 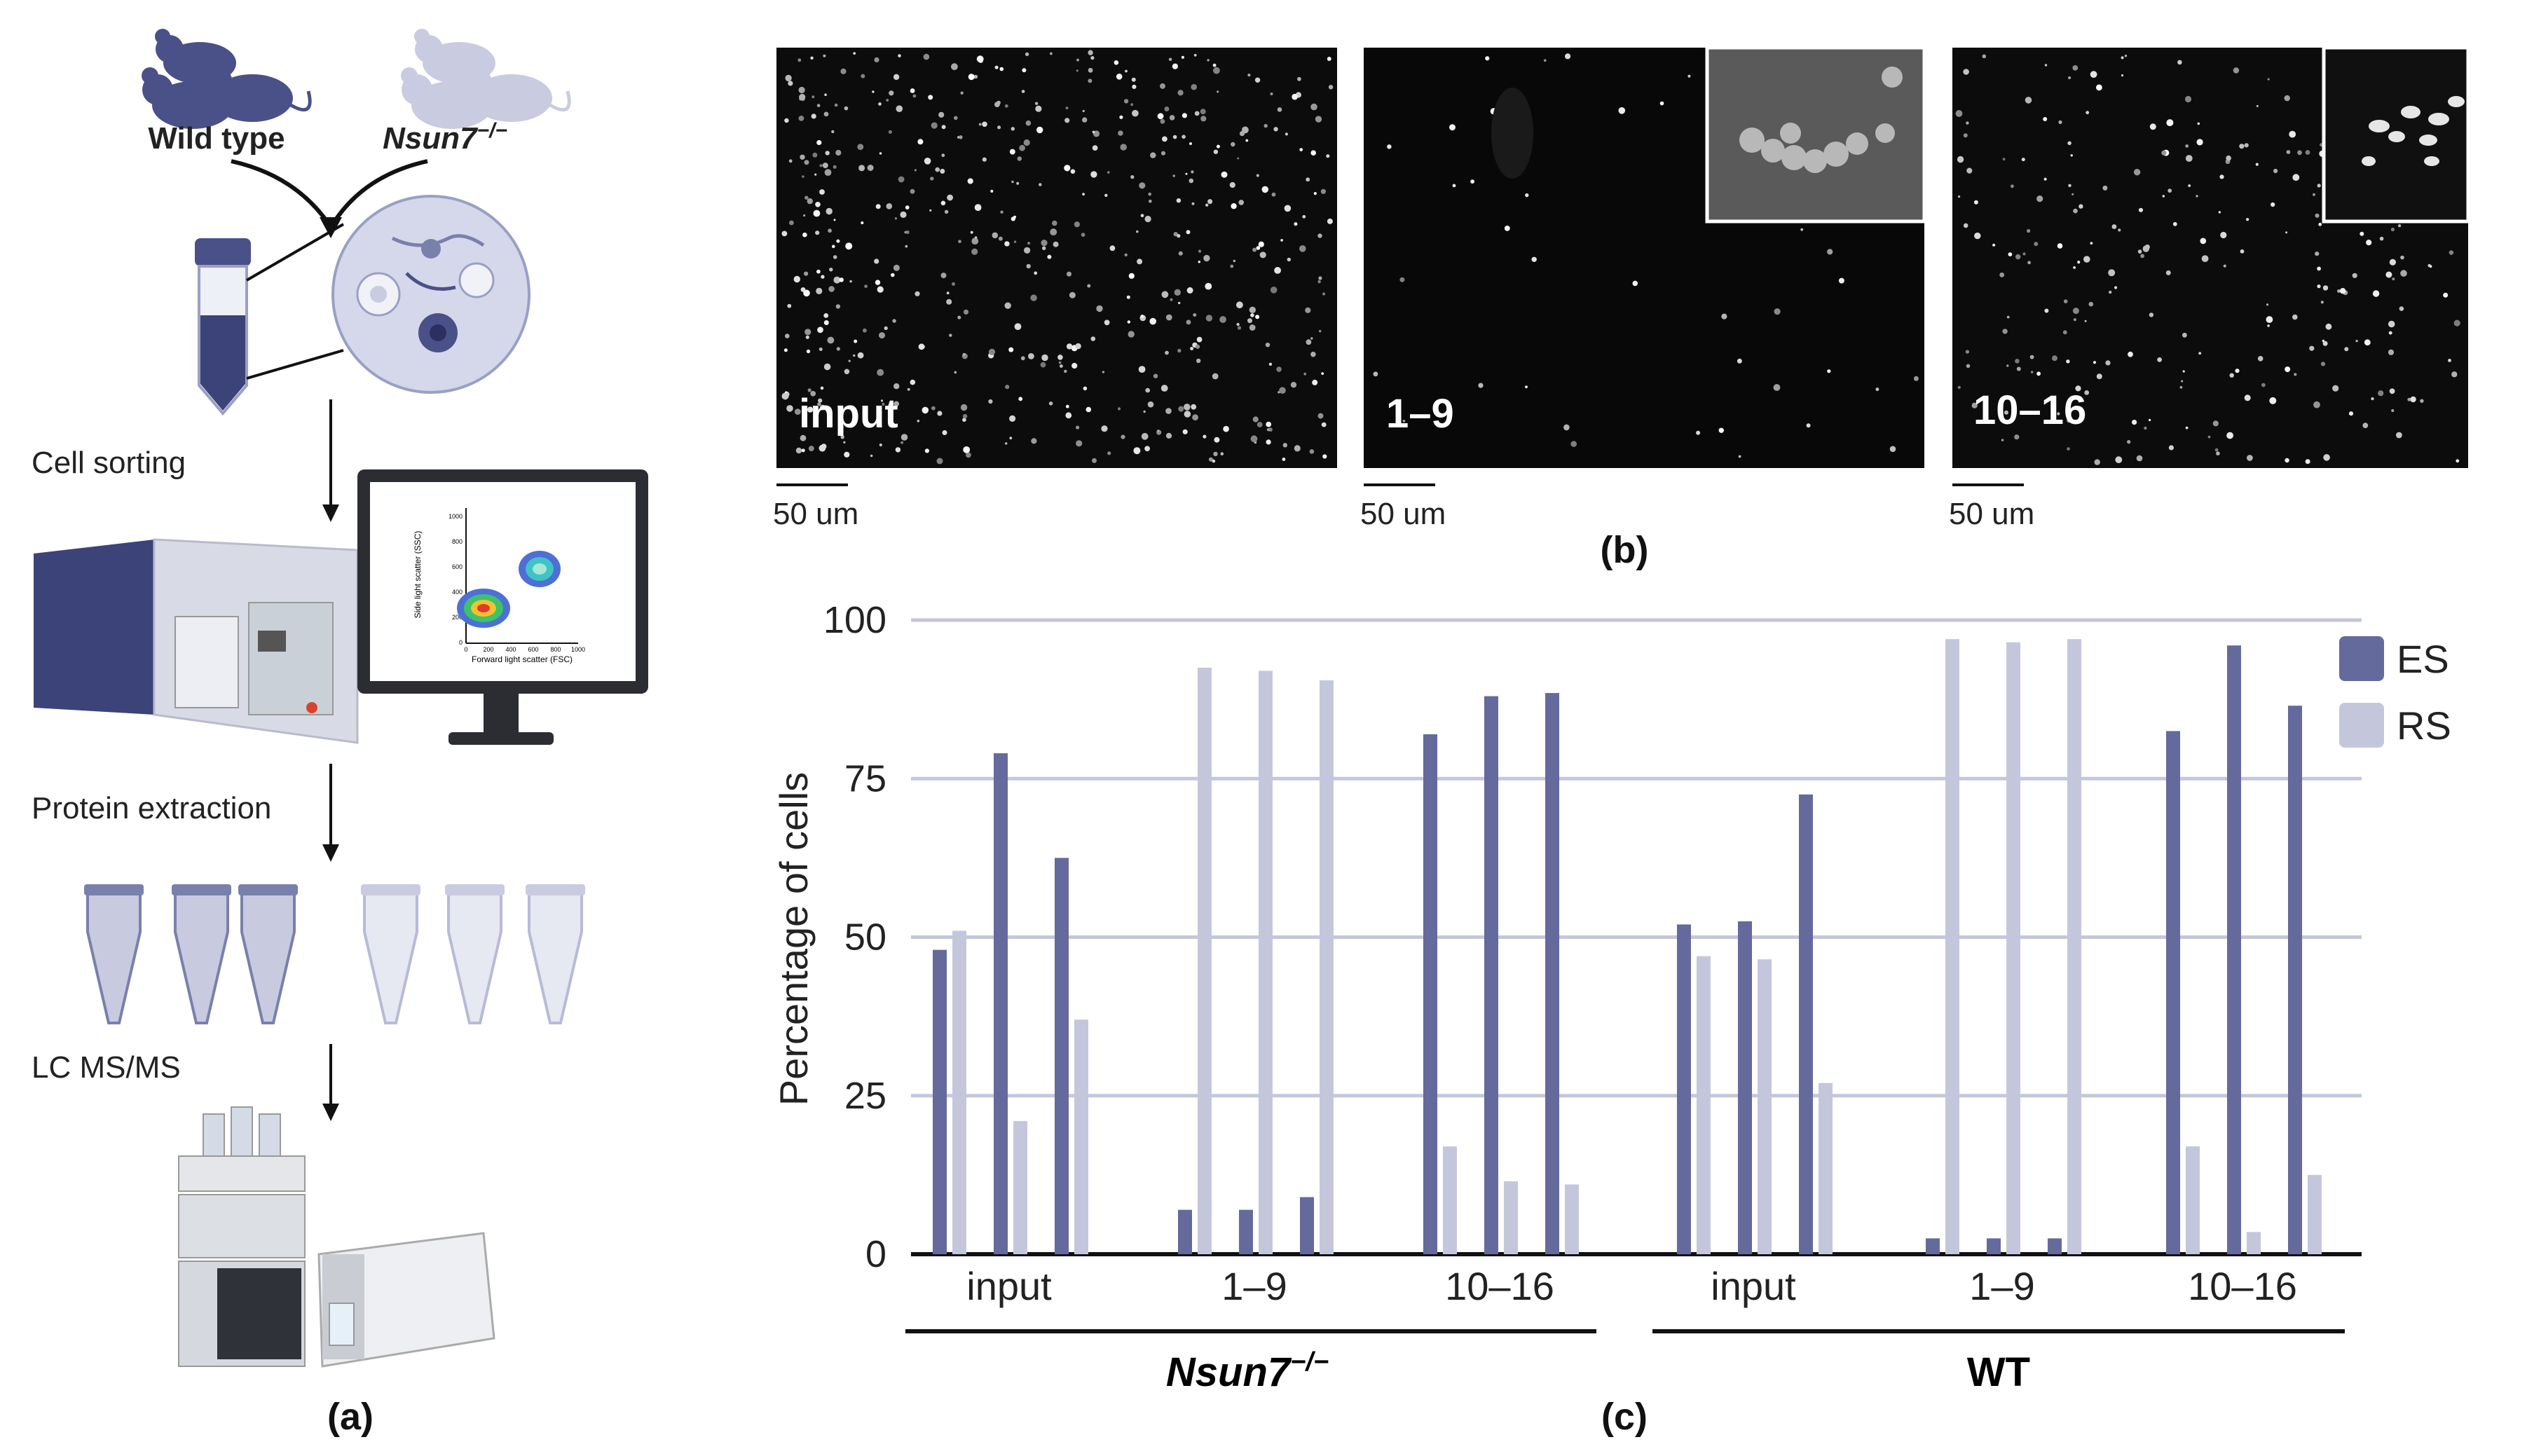 What do you see at coordinates (486, 79) in the screenshot?
I see `nsun7-mice-icon` at bounding box center [486, 79].